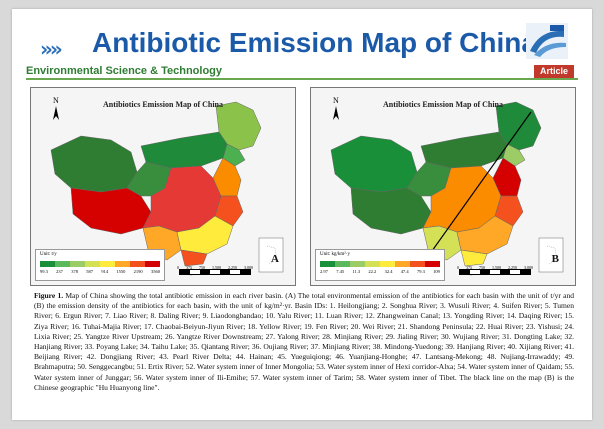  Describe the element at coordinates (555, 259) in the screenshot. I see `panel-letter: B` at that location.